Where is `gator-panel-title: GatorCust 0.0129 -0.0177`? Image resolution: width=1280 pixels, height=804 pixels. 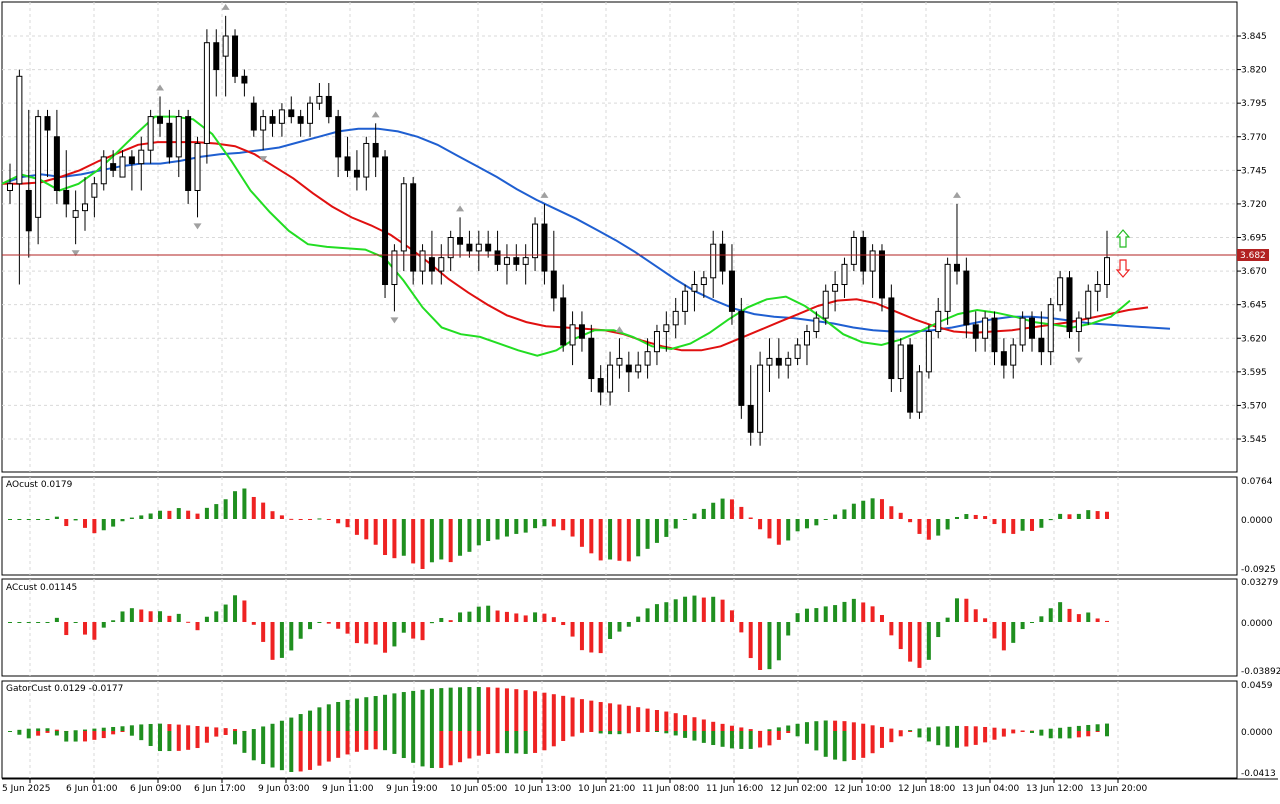
gator-panel-title: GatorCust 0.0129 -0.0177 is located at coordinates (64, 689).